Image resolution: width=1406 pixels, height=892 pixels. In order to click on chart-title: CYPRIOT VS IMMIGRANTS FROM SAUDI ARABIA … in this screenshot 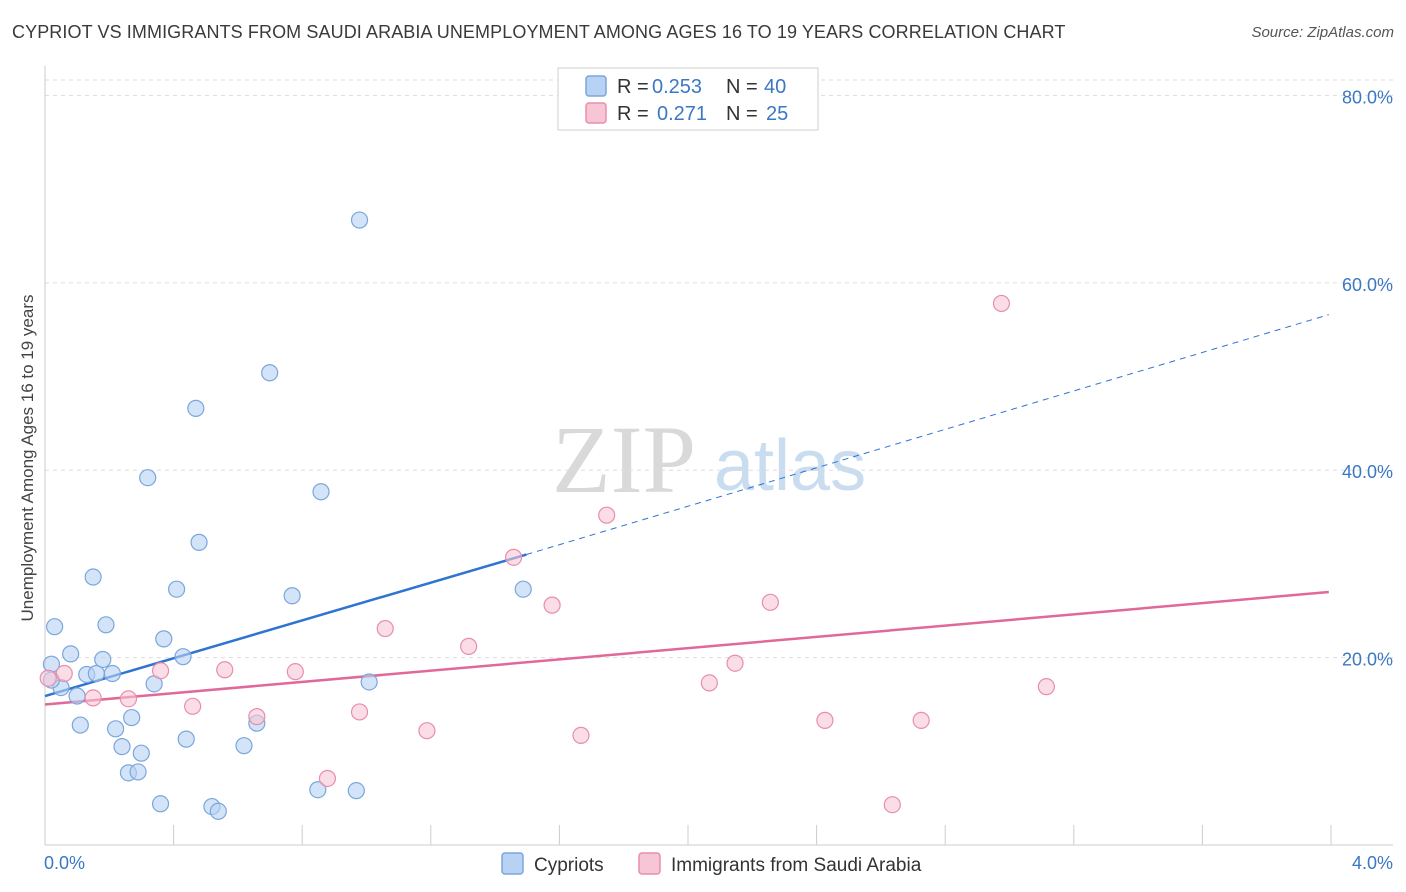, I will do `click(539, 32)`.